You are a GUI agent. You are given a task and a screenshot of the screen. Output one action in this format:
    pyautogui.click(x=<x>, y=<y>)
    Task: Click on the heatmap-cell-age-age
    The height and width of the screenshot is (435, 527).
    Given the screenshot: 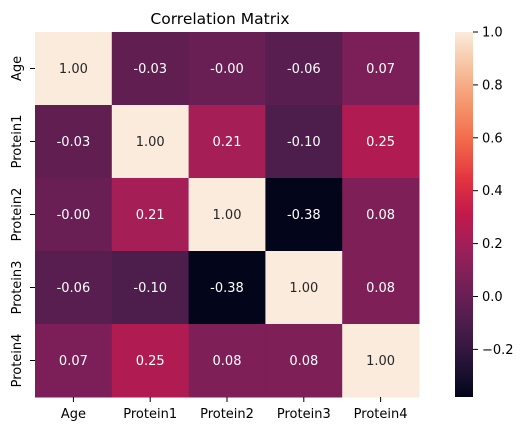 What is the action you would take?
    pyautogui.click(x=74, y=69)
    